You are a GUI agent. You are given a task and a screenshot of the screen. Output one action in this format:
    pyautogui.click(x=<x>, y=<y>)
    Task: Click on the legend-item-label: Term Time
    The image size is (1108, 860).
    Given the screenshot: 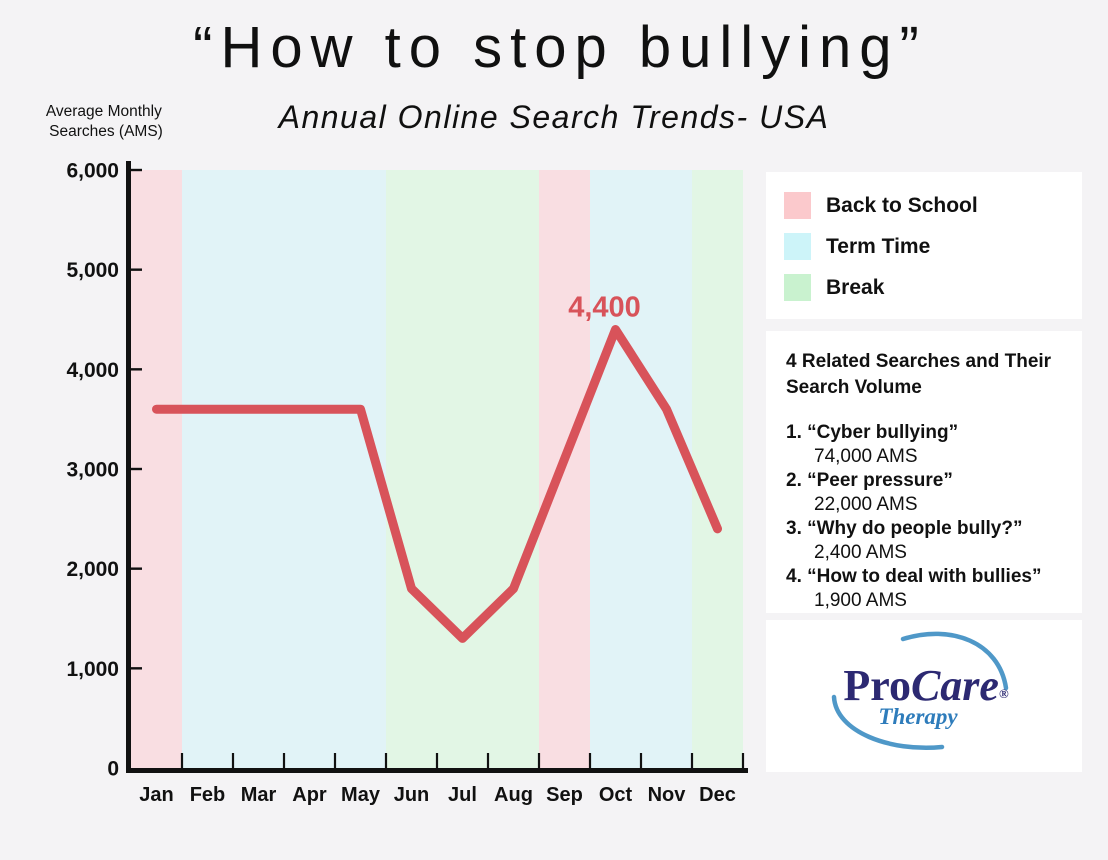 What is the action you would take?
    pyautogui.click(x=878, y=246)
    